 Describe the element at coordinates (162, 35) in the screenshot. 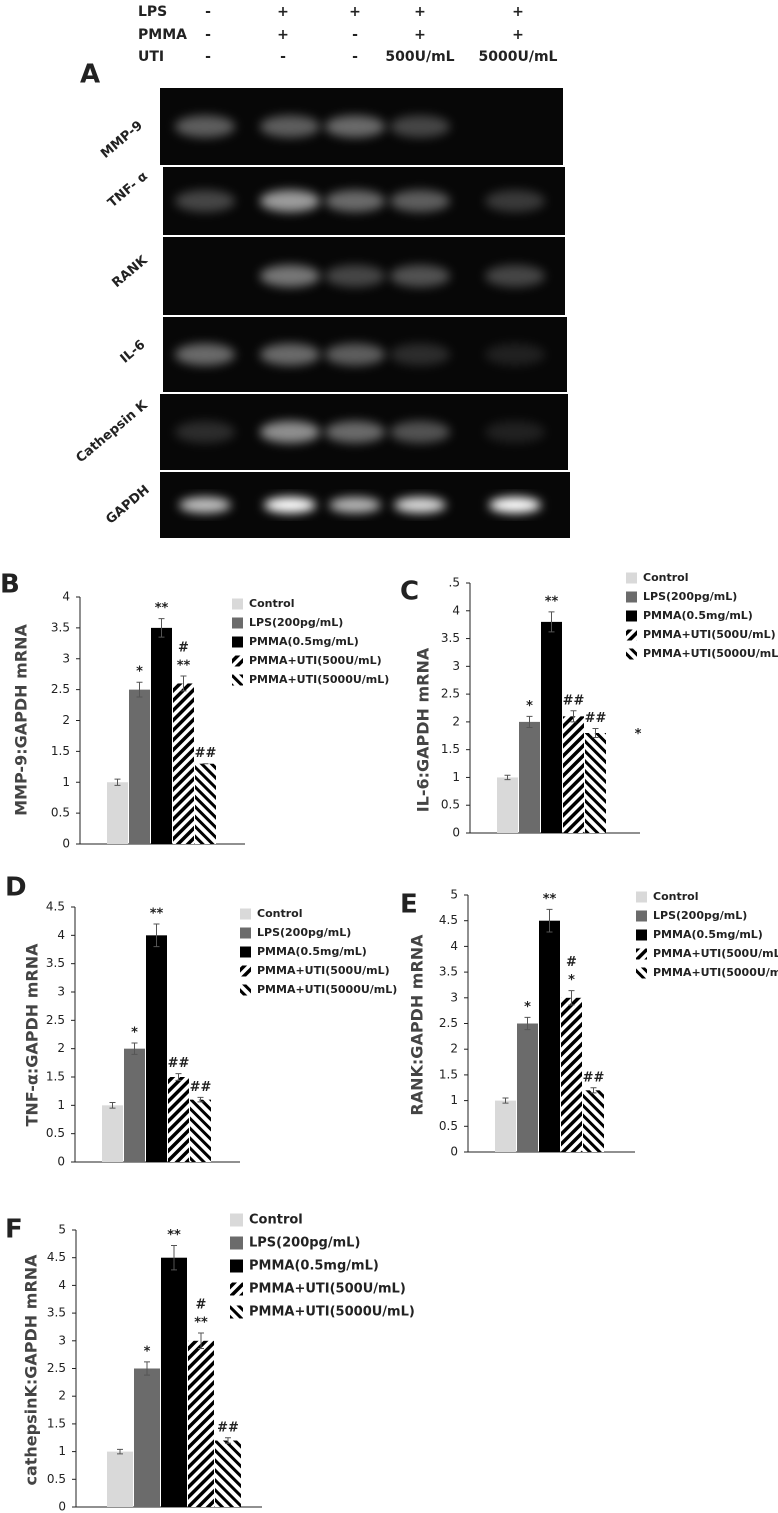

I see `condition-name: PMMA` at that location.